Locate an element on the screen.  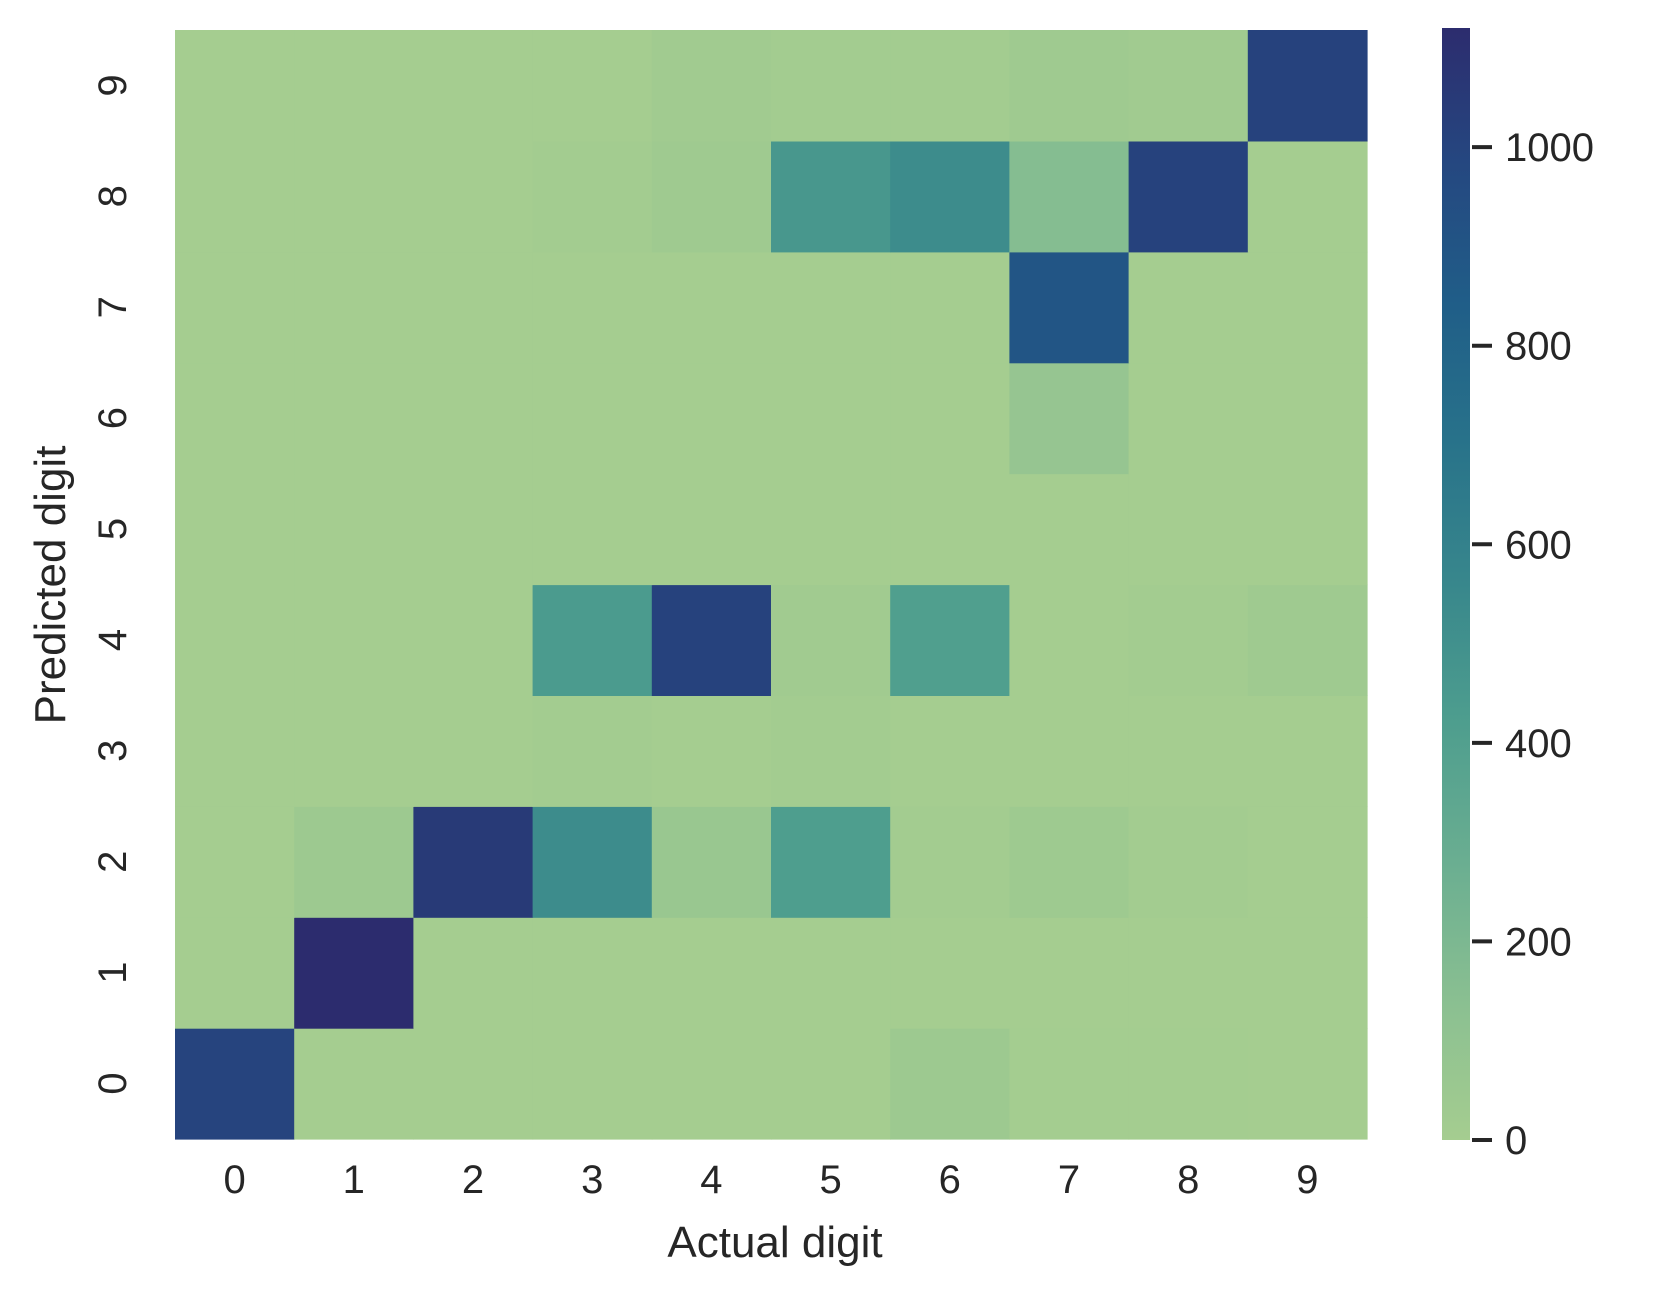
heatmap-cell-pred4-act1 is located at coordinates (354, 640).